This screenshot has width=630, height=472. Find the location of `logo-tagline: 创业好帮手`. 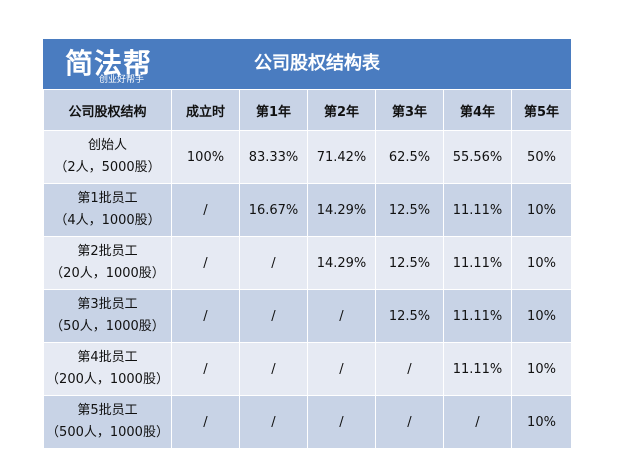

logo-tagline: 创业好帮手 is located at coordinates (122, 80).